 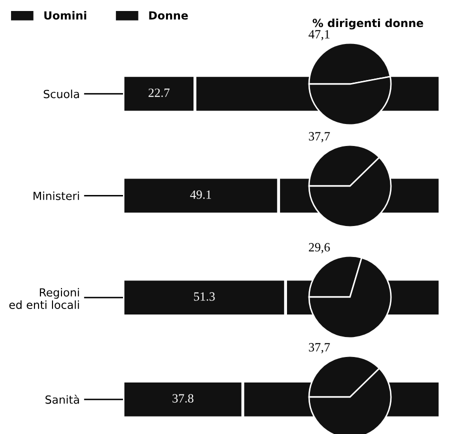 What do you see at coordinates (62, 399) in the screenshot?
I see `y-tick-label: Sanità` at bounding box center [62, 399].